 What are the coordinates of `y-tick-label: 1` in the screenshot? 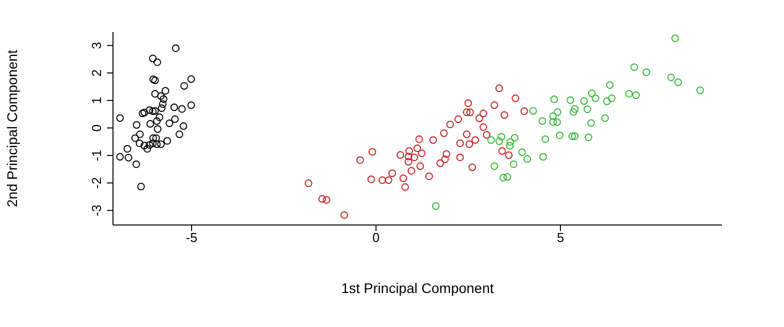 It's located at (96, 100).